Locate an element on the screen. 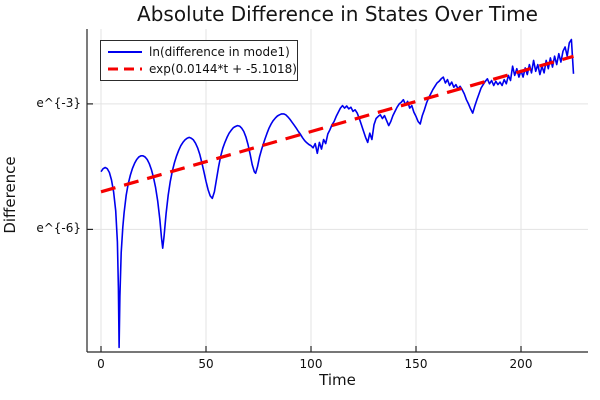  y-axis-label: Difference is located at coordinates (10, 195).